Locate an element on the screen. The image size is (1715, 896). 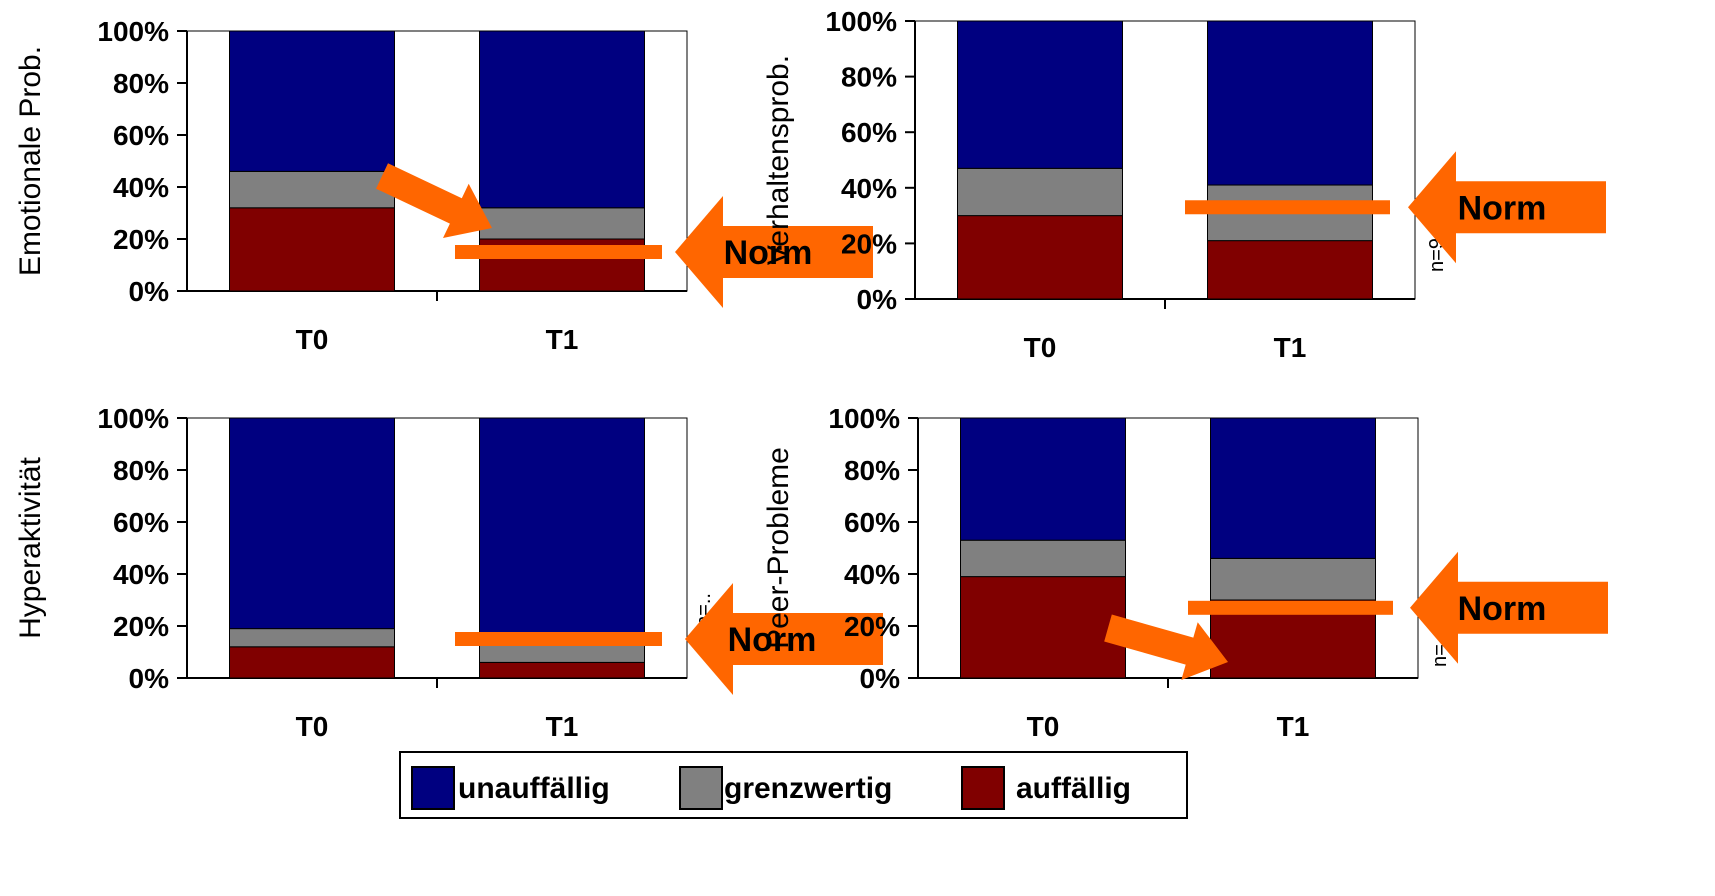
legend: unauffällig grenzwertig auffällig is located at coordinates (793, 785).